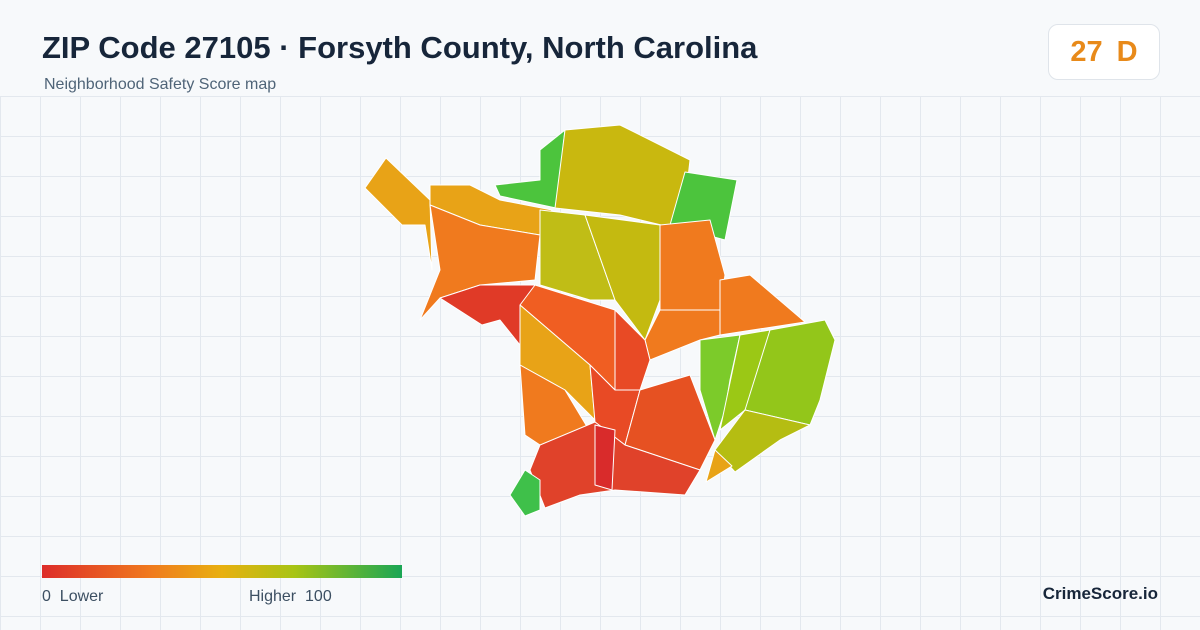  What do you see at coordinates (160, 84) in the screenshot?
I see `subtitle: Neighborhood Safety Score map` at bounding box center [160, 84].